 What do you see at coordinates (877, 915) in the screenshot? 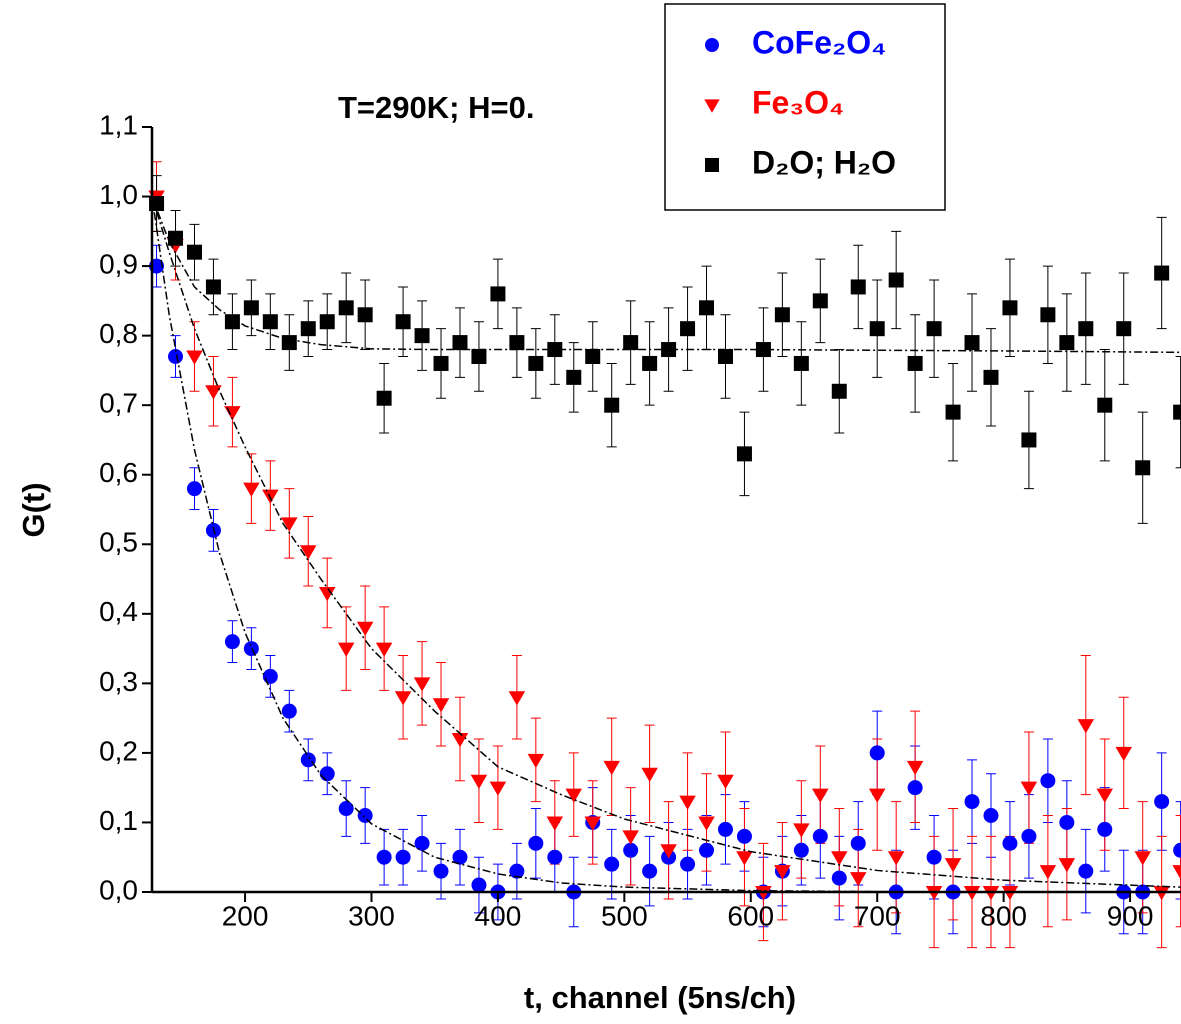
I see `x-tick-label: 700` at bounding box center [877, 915].